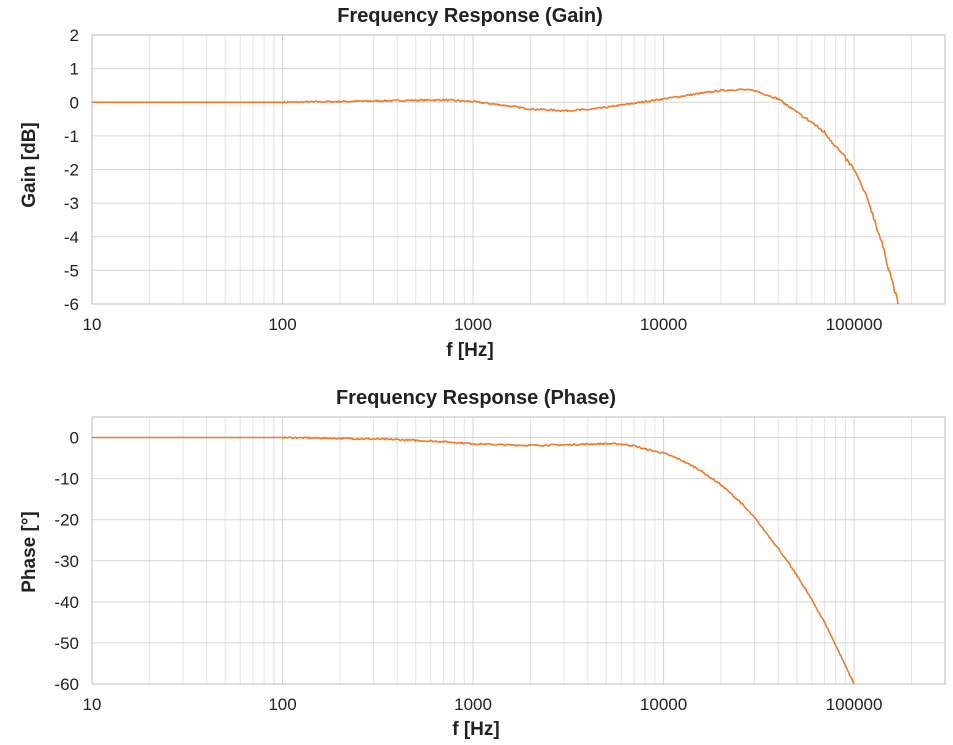 The height and width of the screenshot is (745, 953). What do you see at coordinates (476, 398) in the screenshot?
I see `phase-chart-title: Frequency Response (Phase)` at bounding box center [476, 398].